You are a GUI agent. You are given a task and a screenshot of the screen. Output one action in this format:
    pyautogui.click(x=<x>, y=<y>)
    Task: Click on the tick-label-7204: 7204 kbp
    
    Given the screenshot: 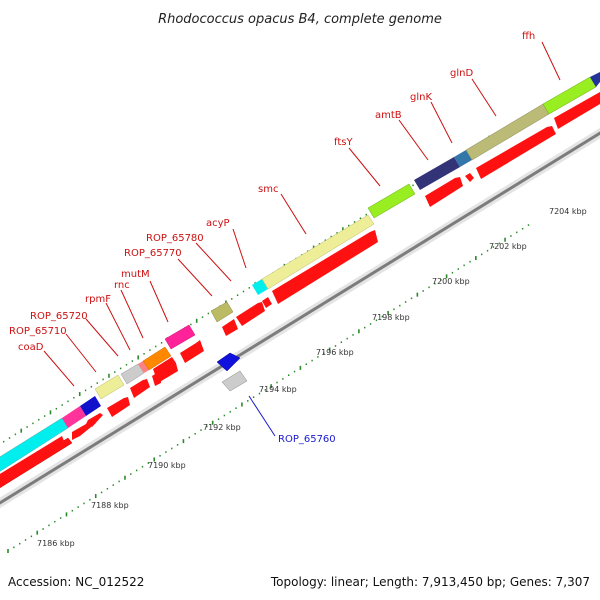 What is the action you would take?
    pyautogui.click(x=568, y=211)
    